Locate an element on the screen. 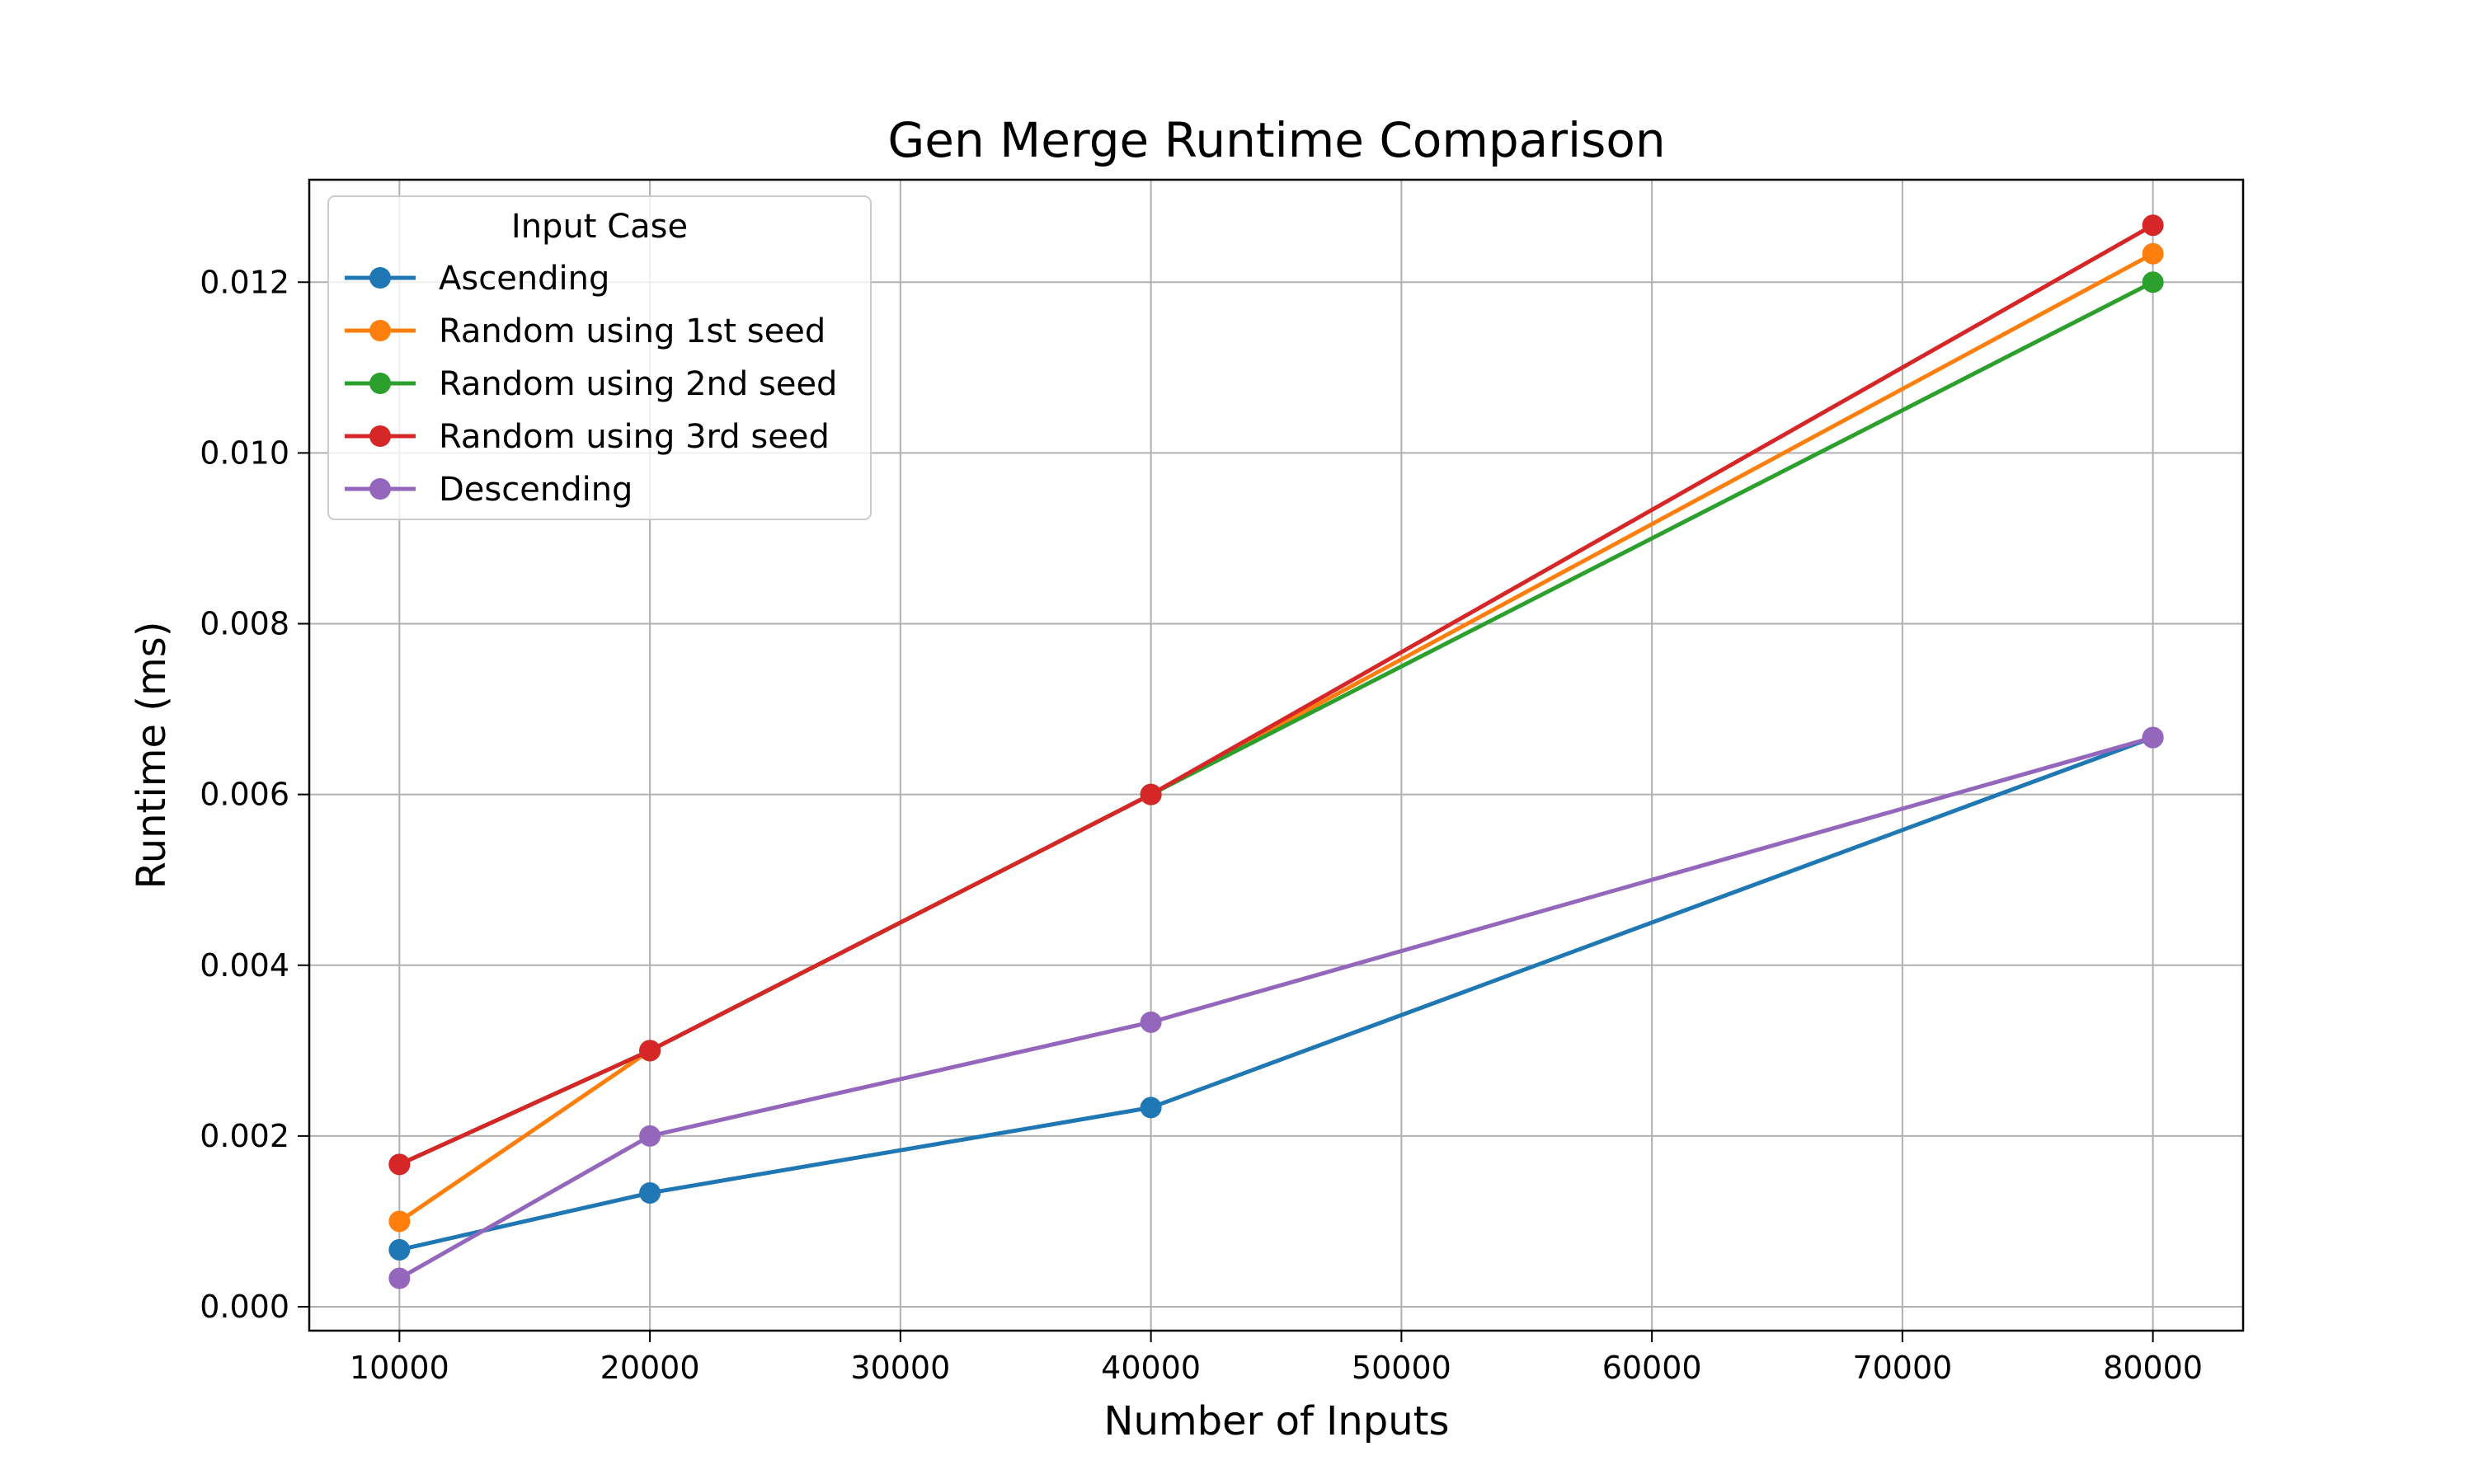  legend-box is located at coordinates (599, 357).